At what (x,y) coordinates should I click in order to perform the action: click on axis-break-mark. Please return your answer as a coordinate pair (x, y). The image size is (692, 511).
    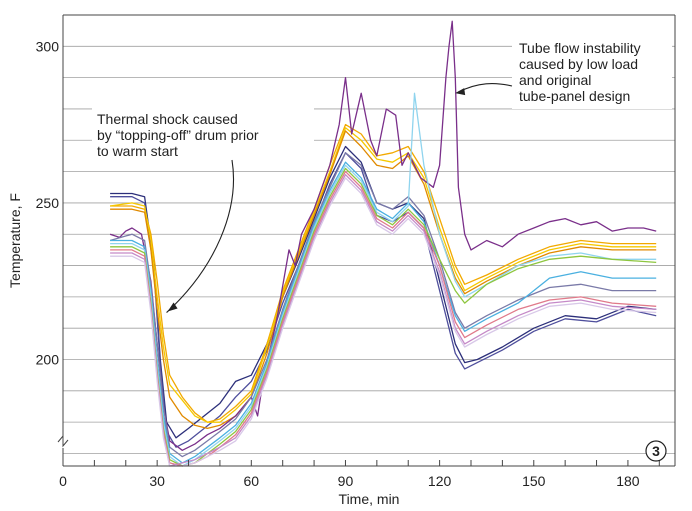
    Looking at the image, I should click on (63, 441).